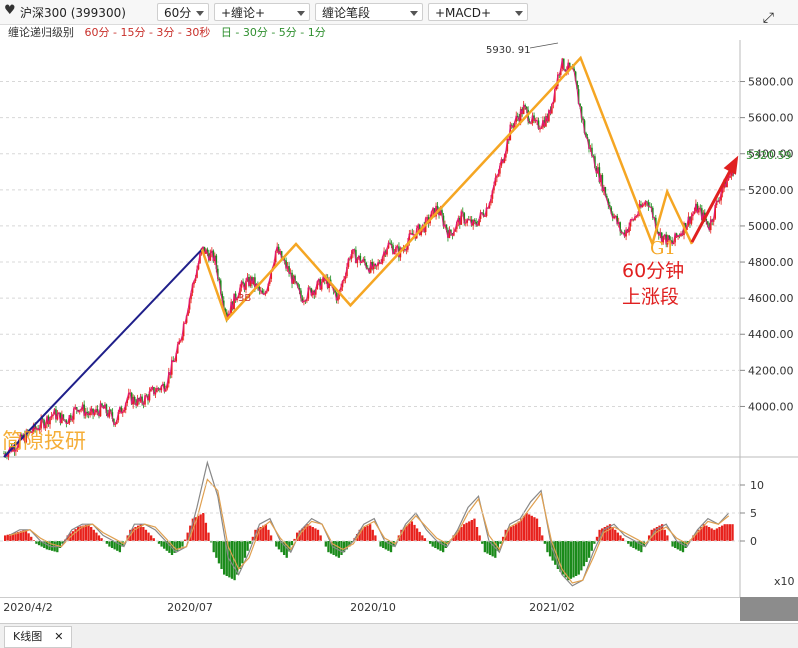  What do you see at coordinates (771, 190) in the screenshot?
I see `y-tick-label: 5200.00` at bounding box center [771, 190].